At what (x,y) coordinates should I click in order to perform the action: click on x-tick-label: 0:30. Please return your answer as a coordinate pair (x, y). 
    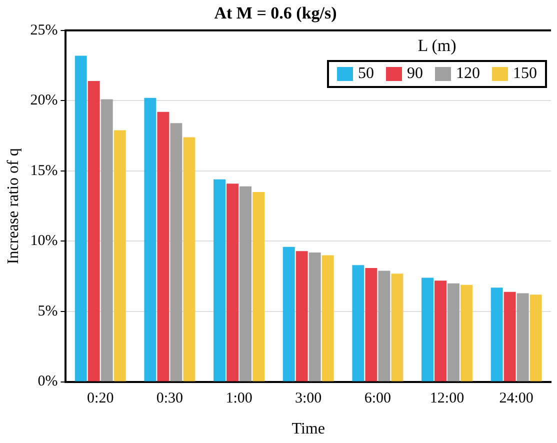
    Looking at the image, I should click on (170, 398).